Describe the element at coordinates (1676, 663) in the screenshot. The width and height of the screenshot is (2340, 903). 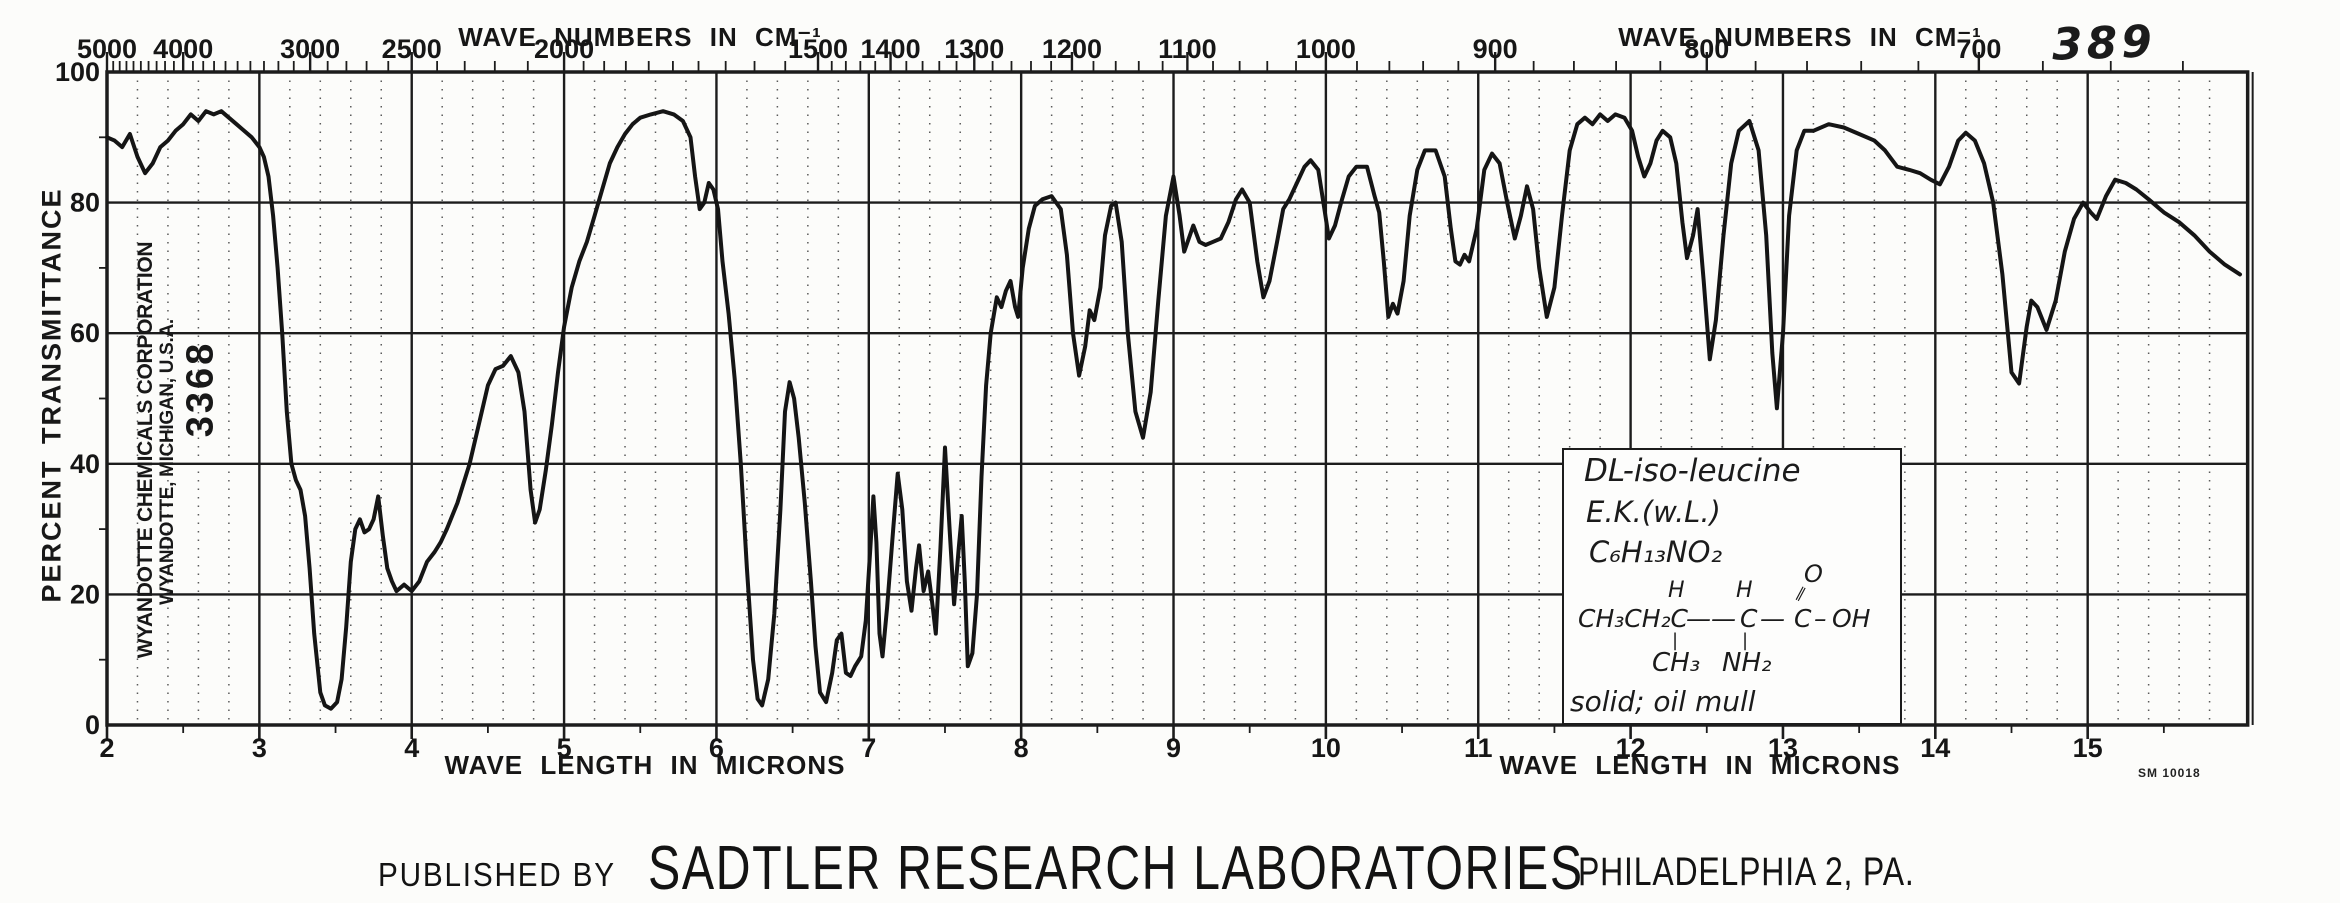
I see `structure-ch3-group: CH₃` at that location.